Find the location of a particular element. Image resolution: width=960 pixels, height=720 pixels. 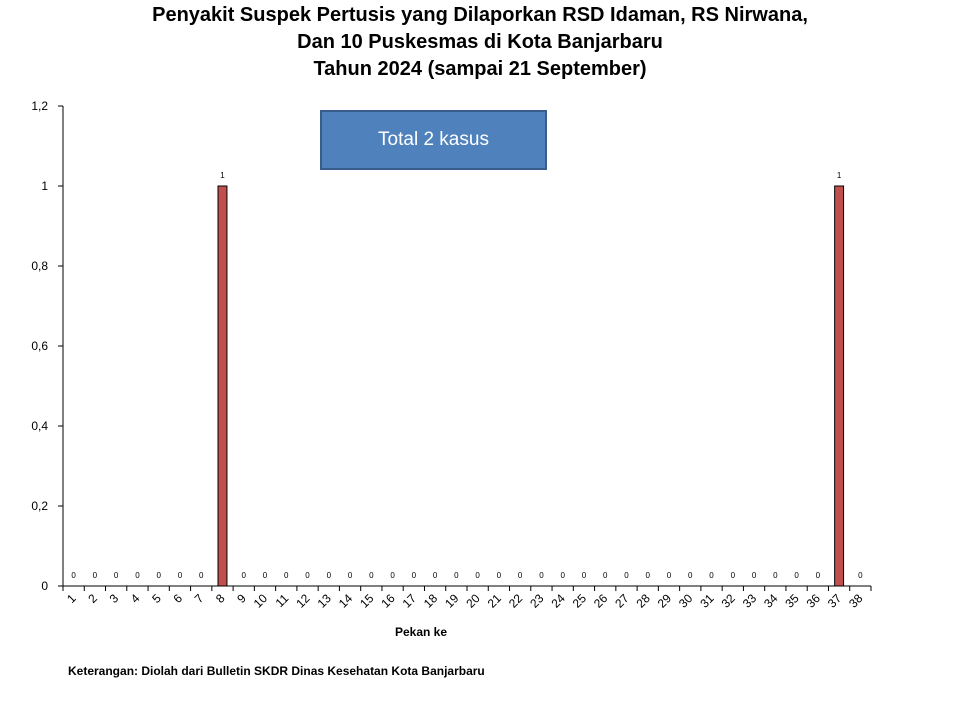

x-tick-label: 38 is located at coordinates (856, 601).